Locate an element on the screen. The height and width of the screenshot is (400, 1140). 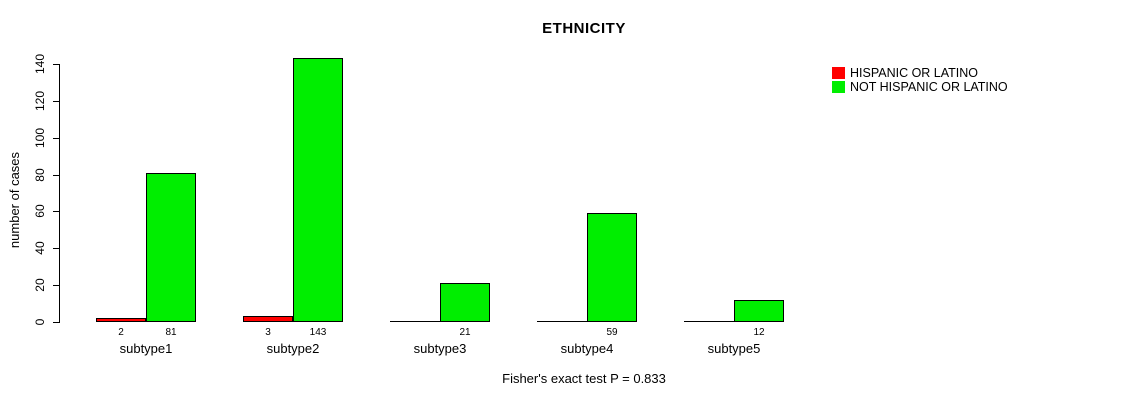
category-label: subtype2 is located at coordinates (293, 348).